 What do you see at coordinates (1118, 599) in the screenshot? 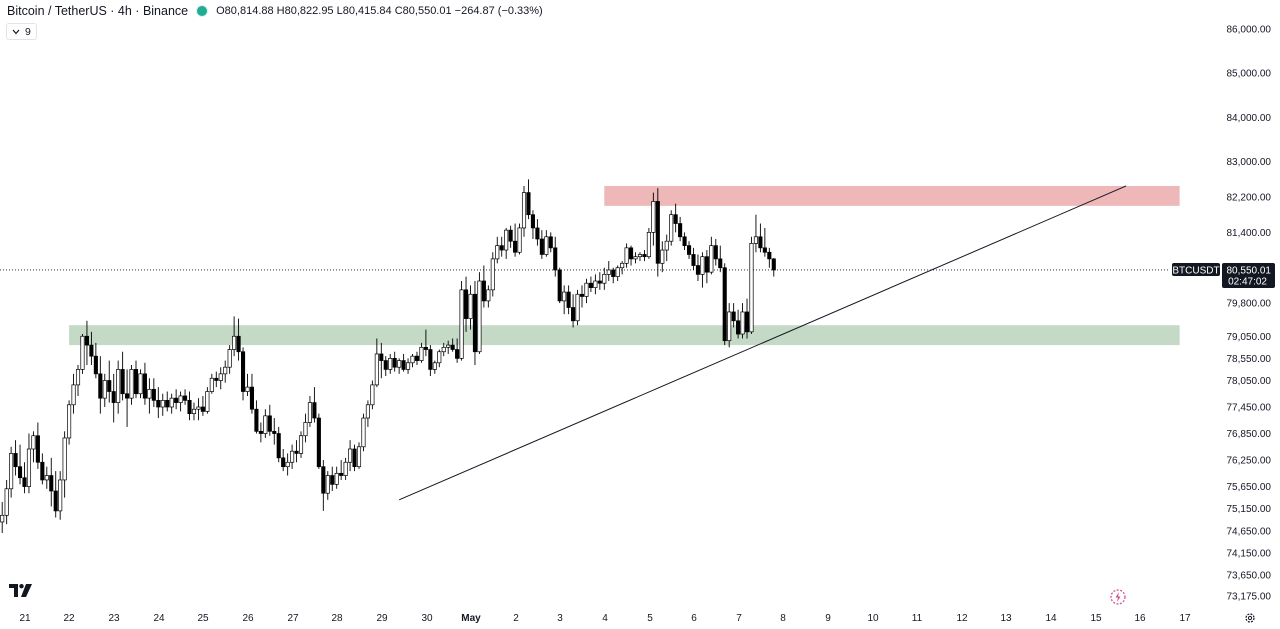
I see `lightning-icon` at bounding box center [1118, 599].